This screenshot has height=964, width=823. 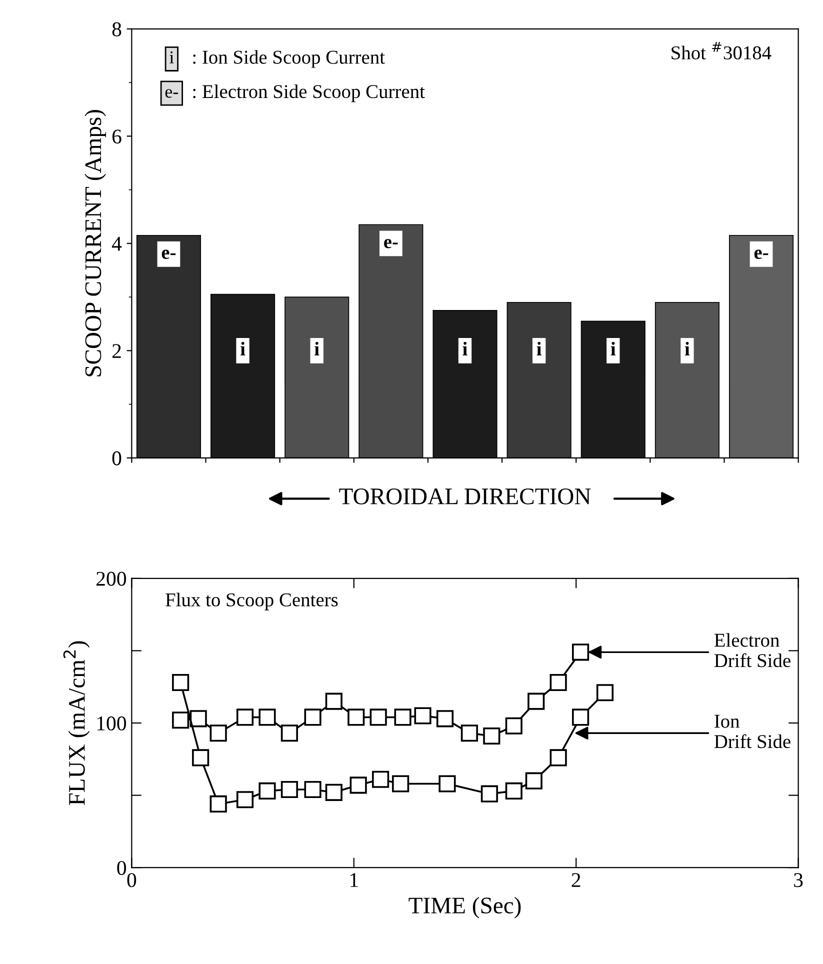 I want to click on y-axis-title: SCOOP CURRENT (Amps), so click(x=95, y=243).